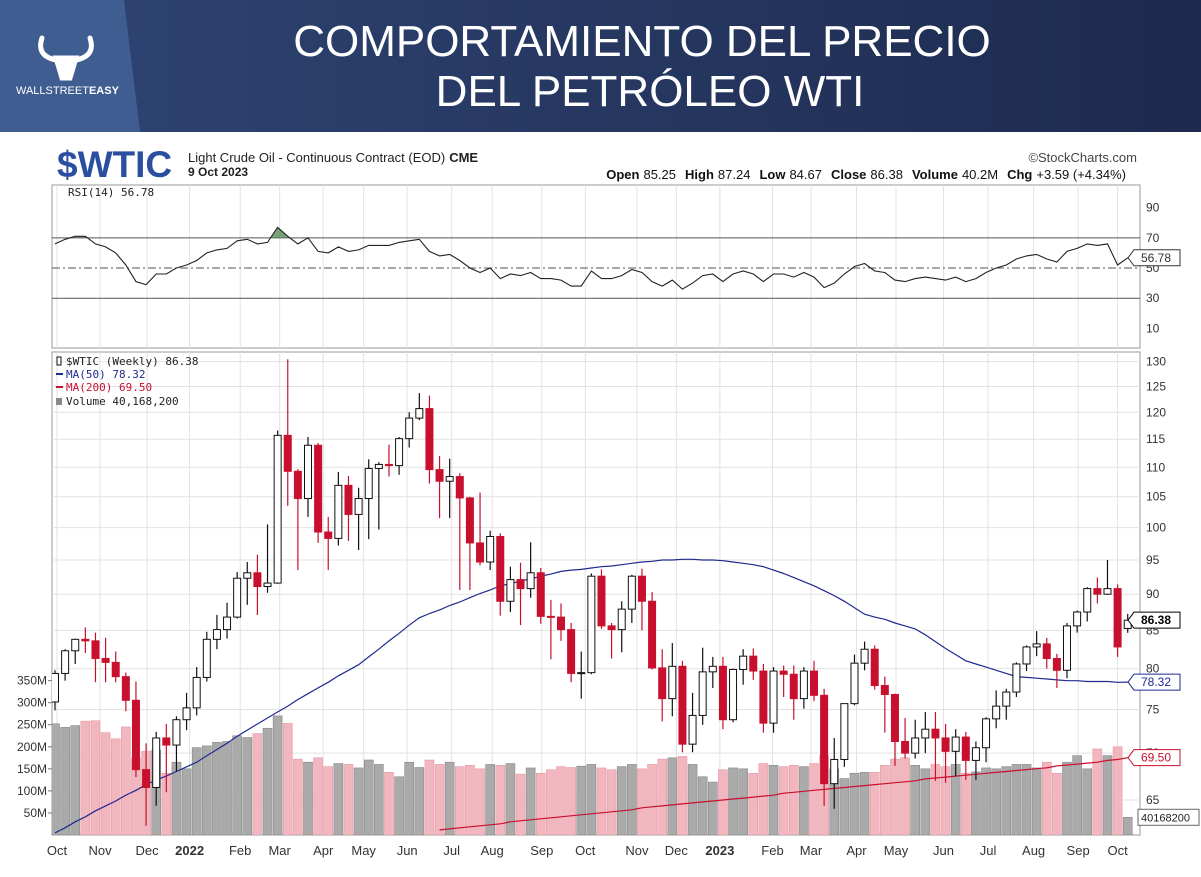  Describe the element at coordinates (1156, 620) in the screenshot. I see `end-tag-label: 86.38` at that location.